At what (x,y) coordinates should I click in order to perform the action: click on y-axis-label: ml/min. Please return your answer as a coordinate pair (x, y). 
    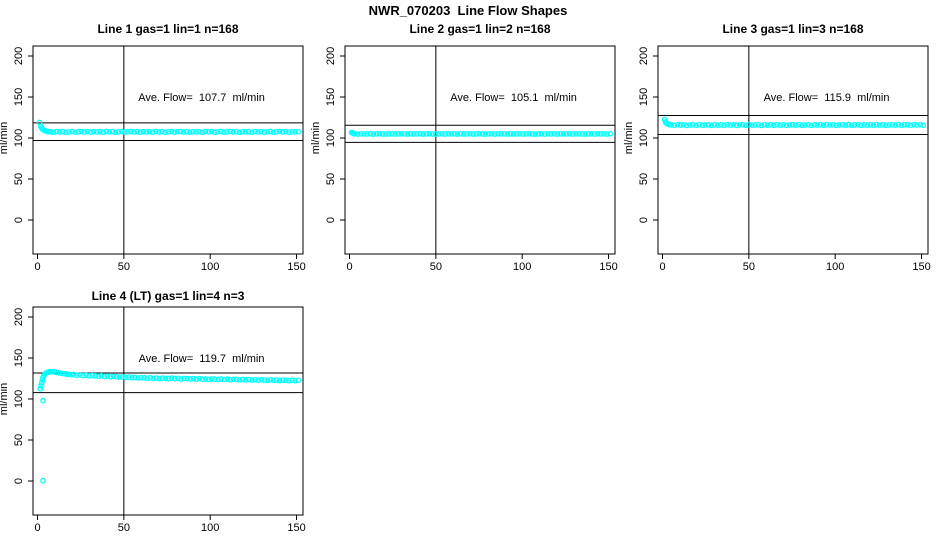
    Looking at the image, I should click on (629, 138).